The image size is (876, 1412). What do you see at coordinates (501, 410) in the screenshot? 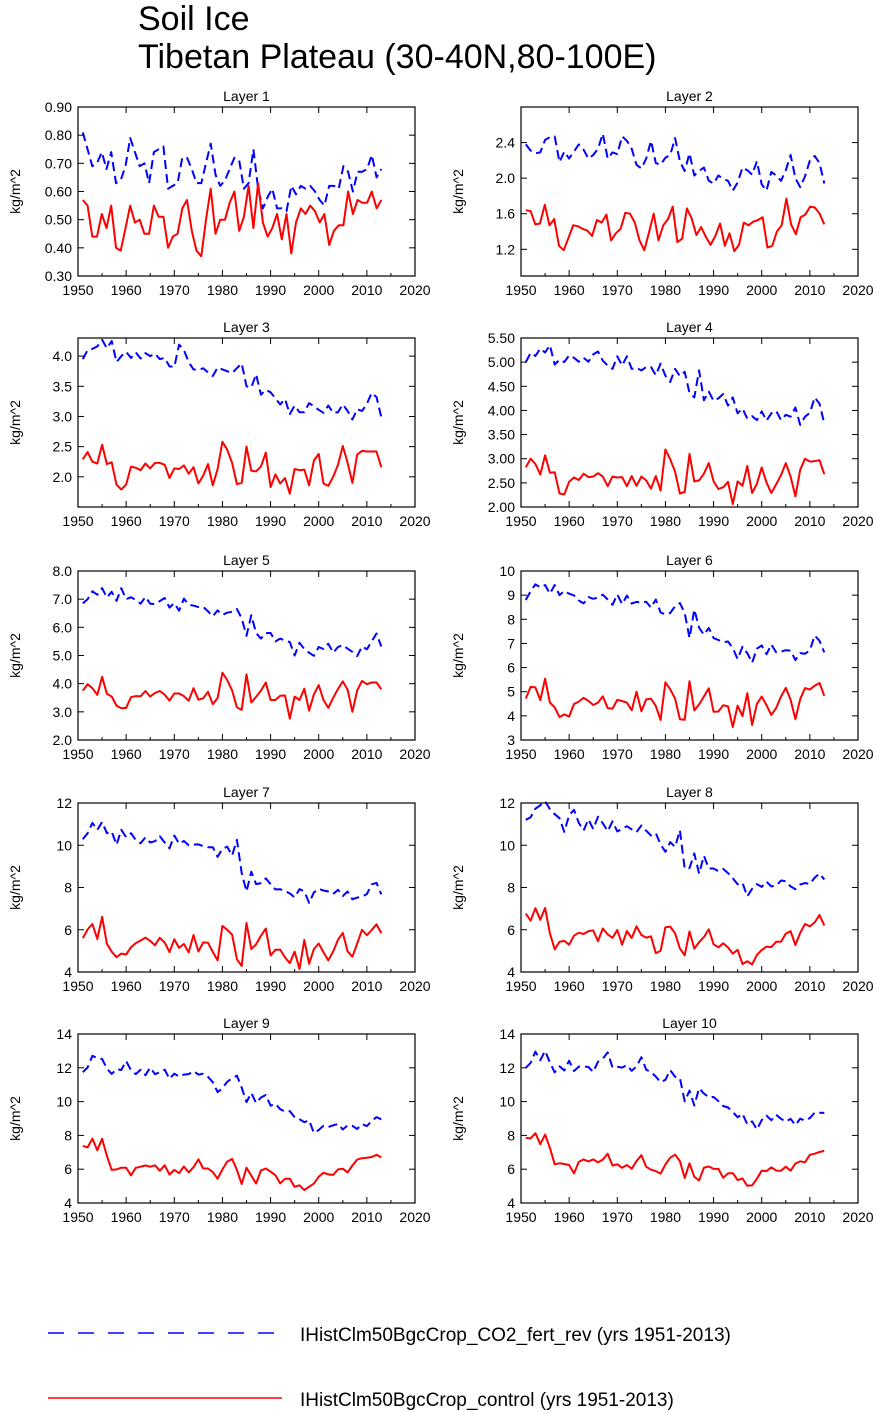
I see `y-tick-label: 4.00` at bounding box center [501, 410].